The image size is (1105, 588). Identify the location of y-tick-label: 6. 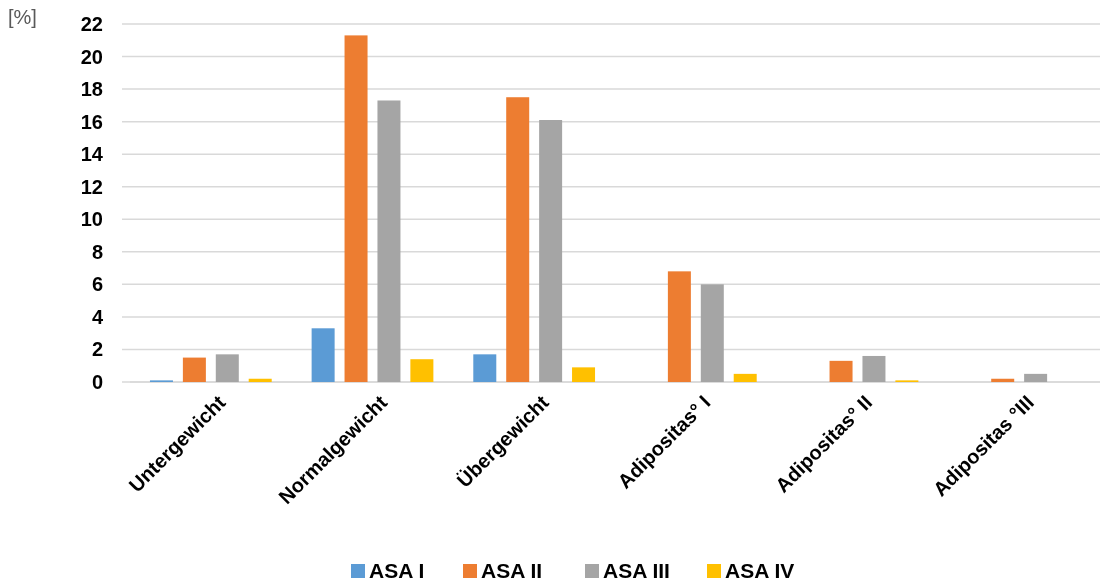
(97, 284).